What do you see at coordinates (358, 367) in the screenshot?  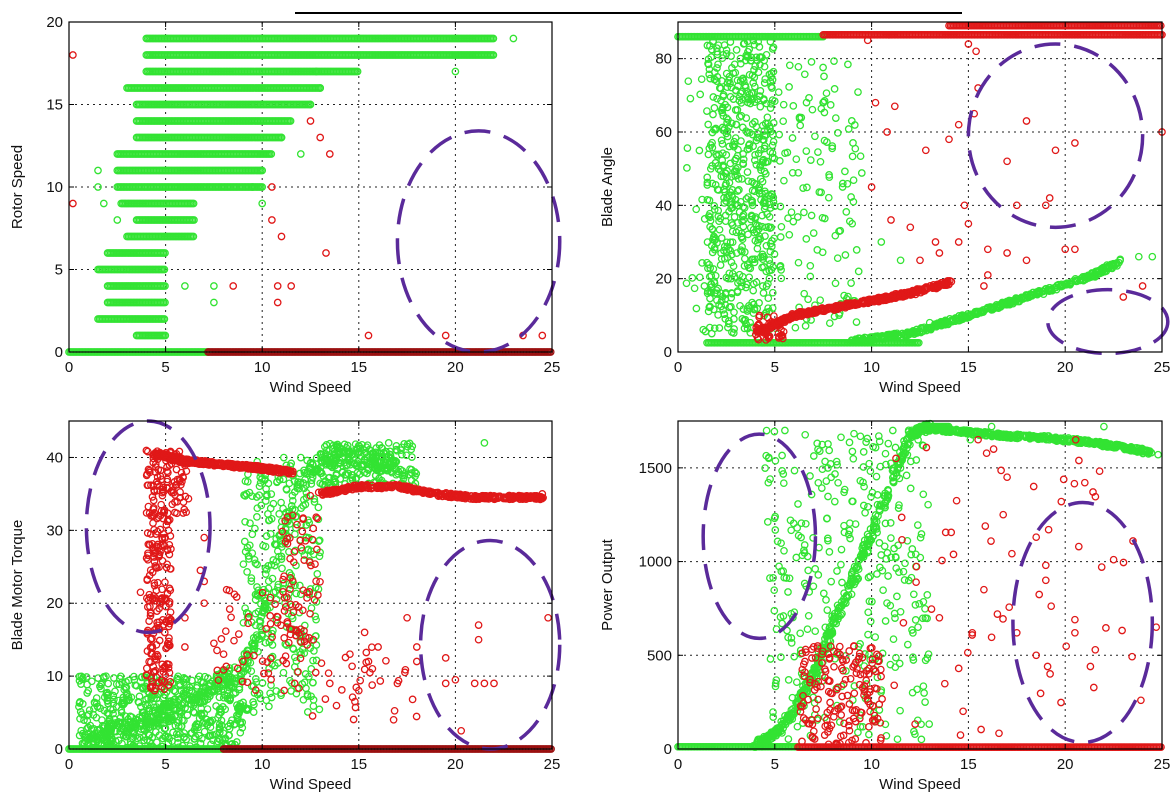 I see `x-tick-label: 15` at bounding box center [358, 367].